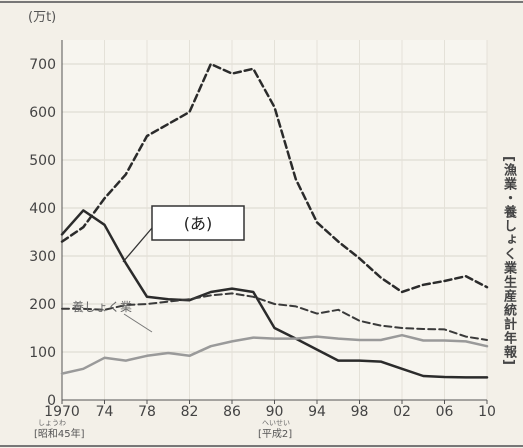 Image resolution: width=523 pixels, height=448 pixels. Describe the element at coordinates (42, 353) in the screenshot. I see `y-tick-label: 100` at that location.